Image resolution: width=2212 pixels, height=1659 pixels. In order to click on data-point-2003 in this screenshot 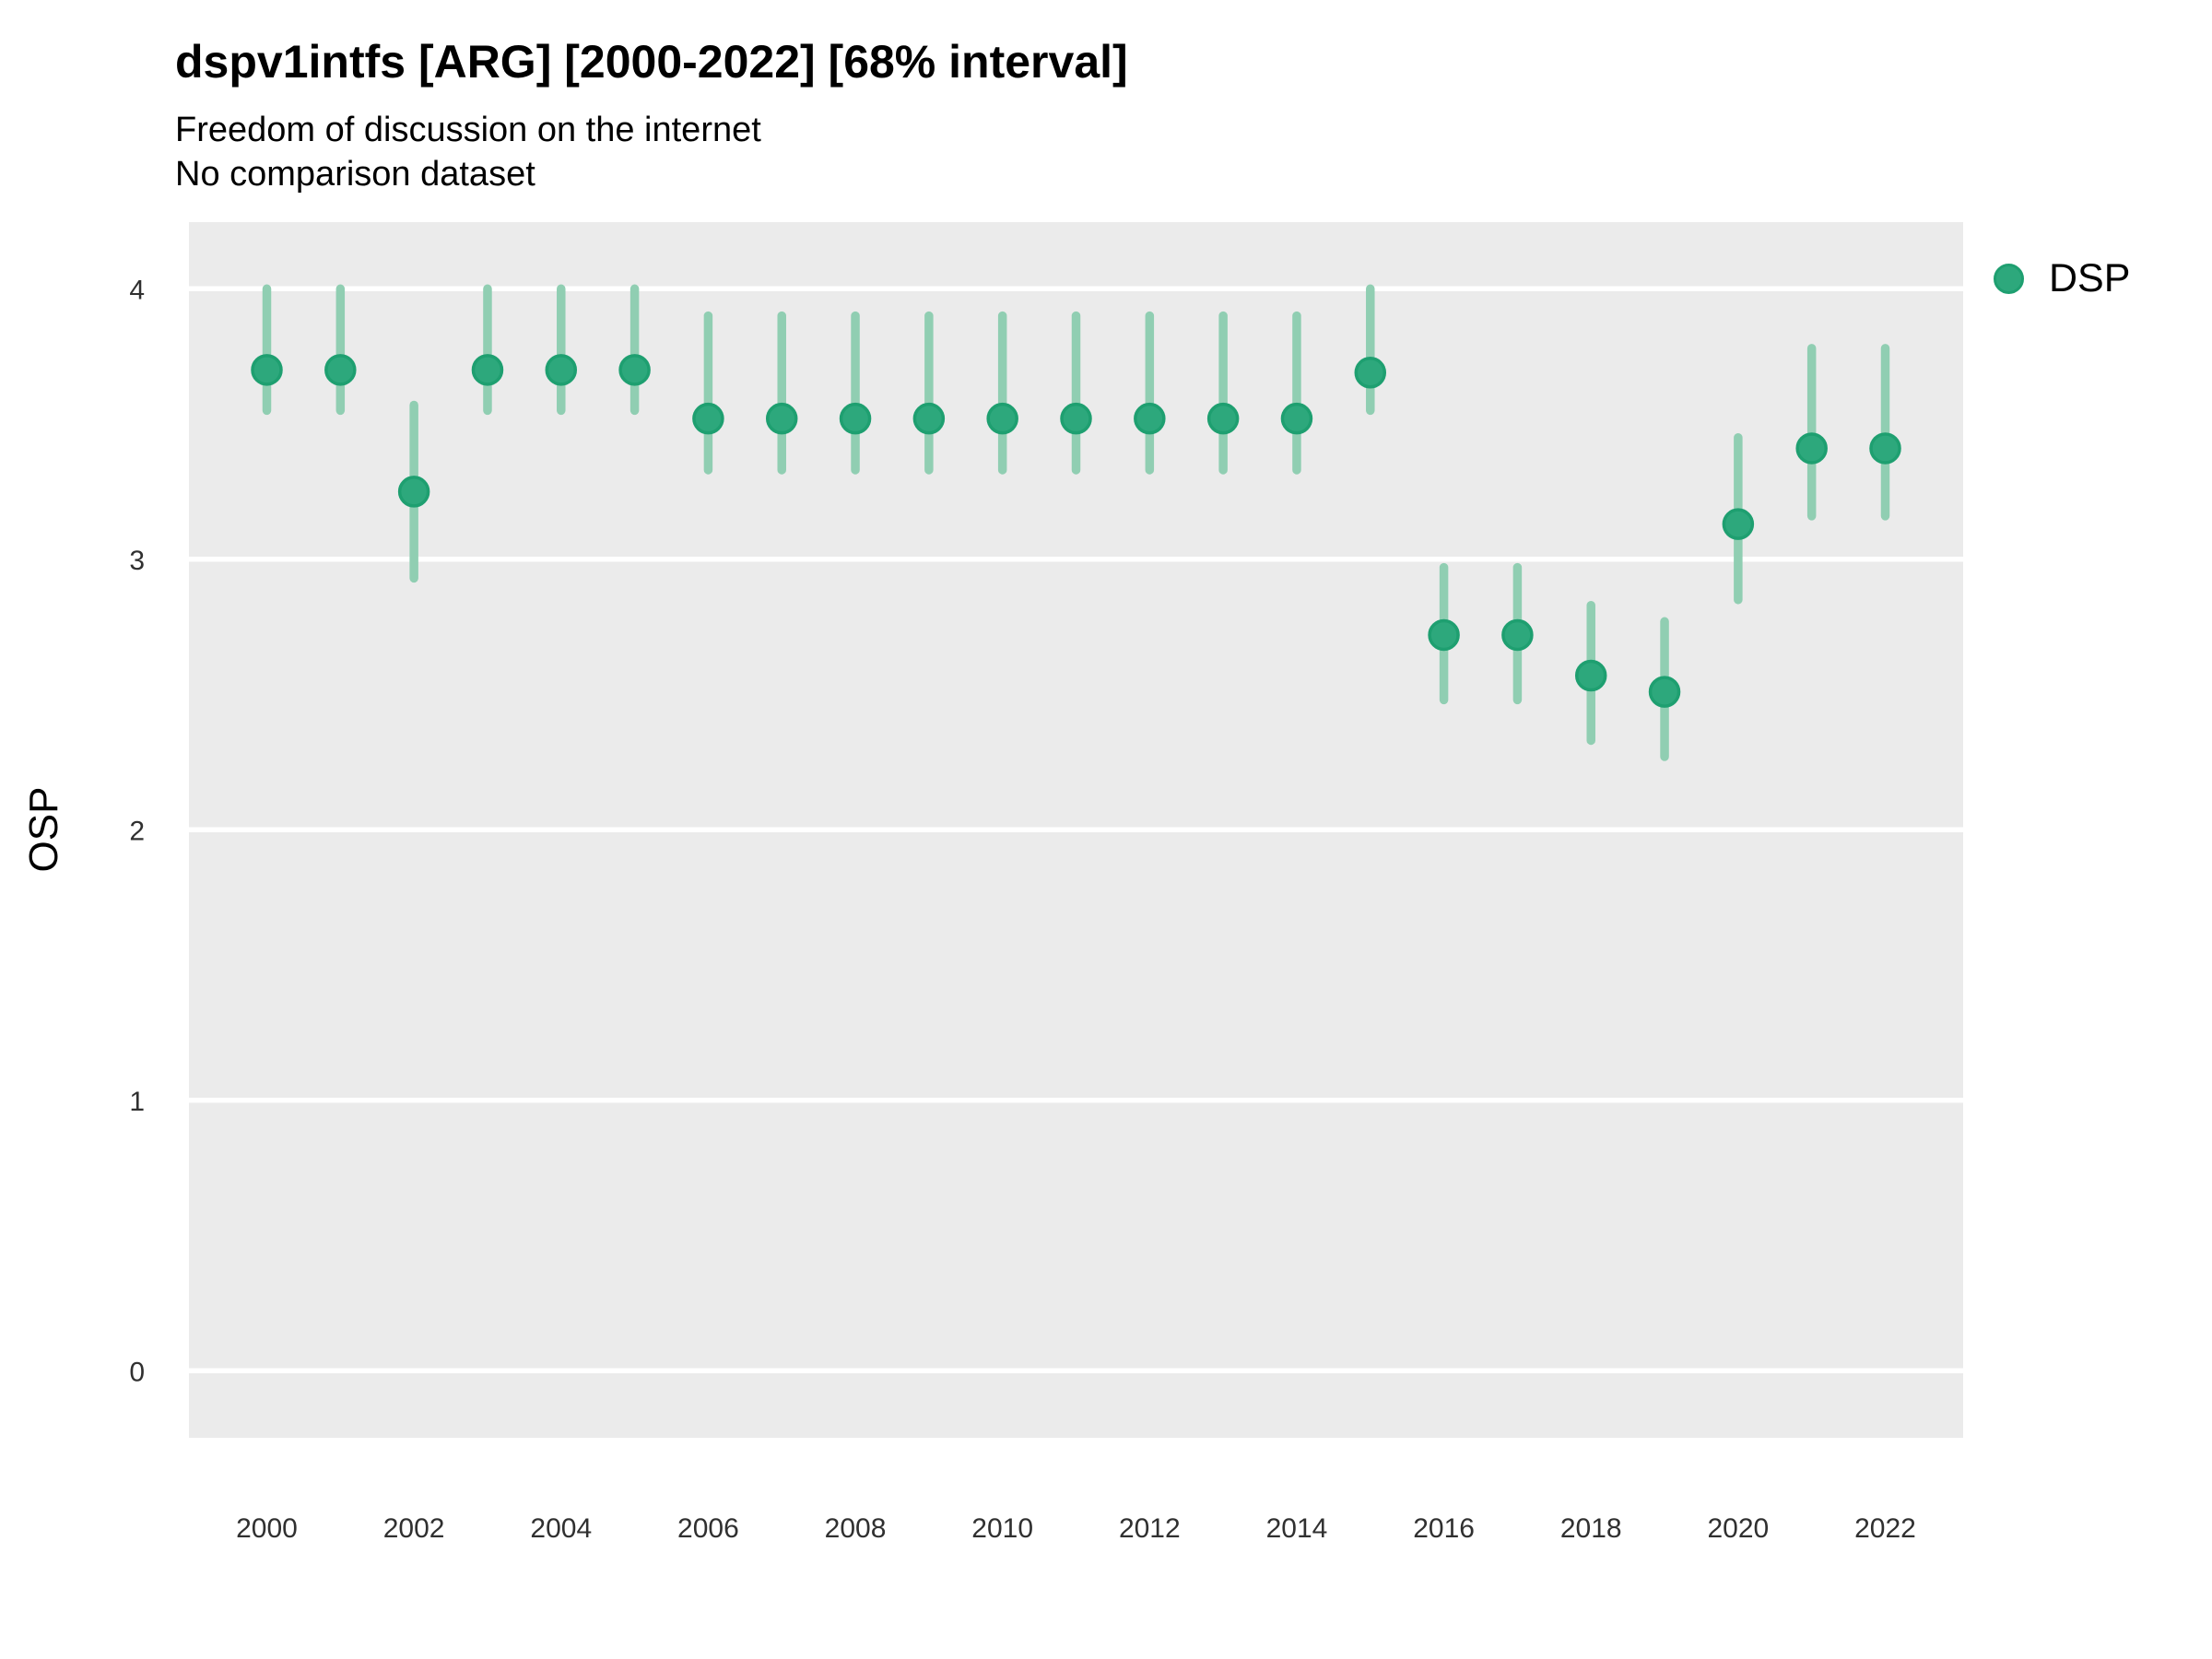, I will do `click(487, 370)`.